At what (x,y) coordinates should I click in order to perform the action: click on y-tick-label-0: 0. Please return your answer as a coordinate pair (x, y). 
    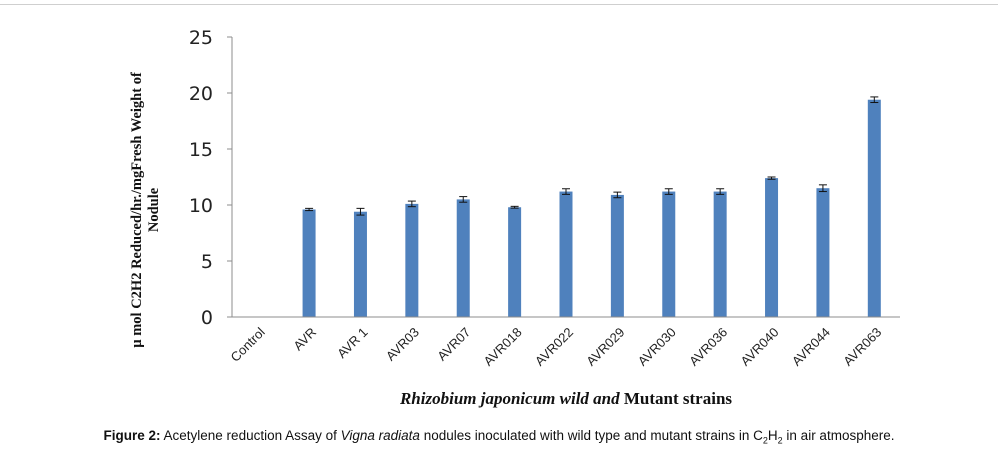
    Looking at the image, I should click on (207, 318).